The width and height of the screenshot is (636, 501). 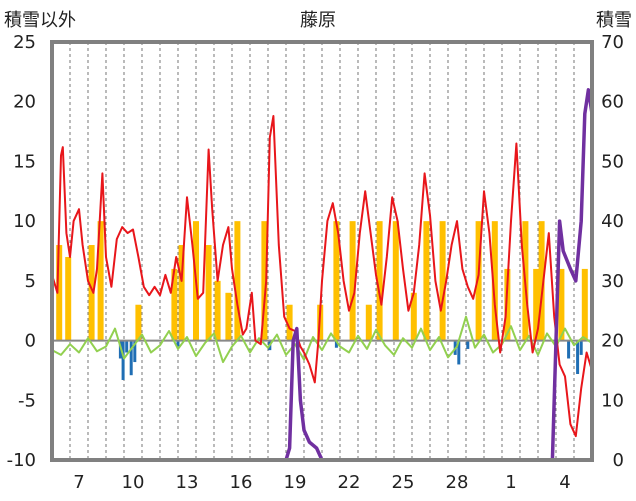 What do you see at coordinates (24, 221) in the screenshot?
I see `left-tick-label: 10` at bounding box center [24, 221].